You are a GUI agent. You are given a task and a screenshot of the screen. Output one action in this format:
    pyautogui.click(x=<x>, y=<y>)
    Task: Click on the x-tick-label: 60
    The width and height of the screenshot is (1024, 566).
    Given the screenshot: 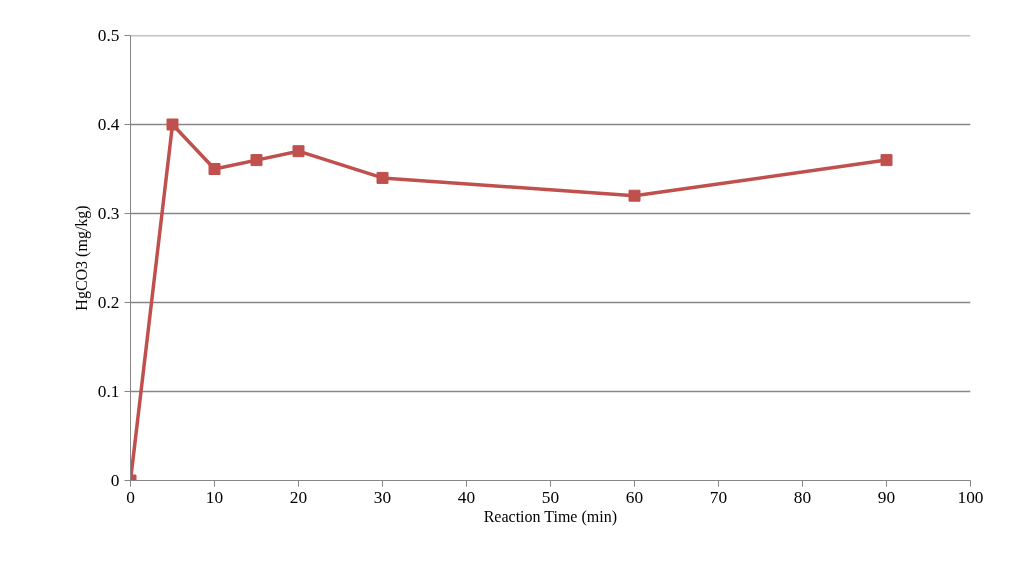 What is the action you would take?
    pyautogui.click(x=634, y=497)
    